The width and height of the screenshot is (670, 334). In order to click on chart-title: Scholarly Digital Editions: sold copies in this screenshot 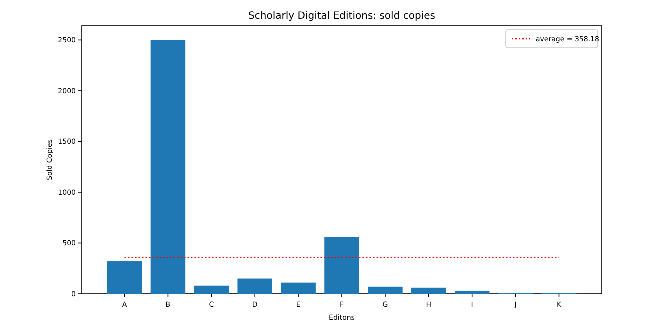, I will do `click(342, 16)`.